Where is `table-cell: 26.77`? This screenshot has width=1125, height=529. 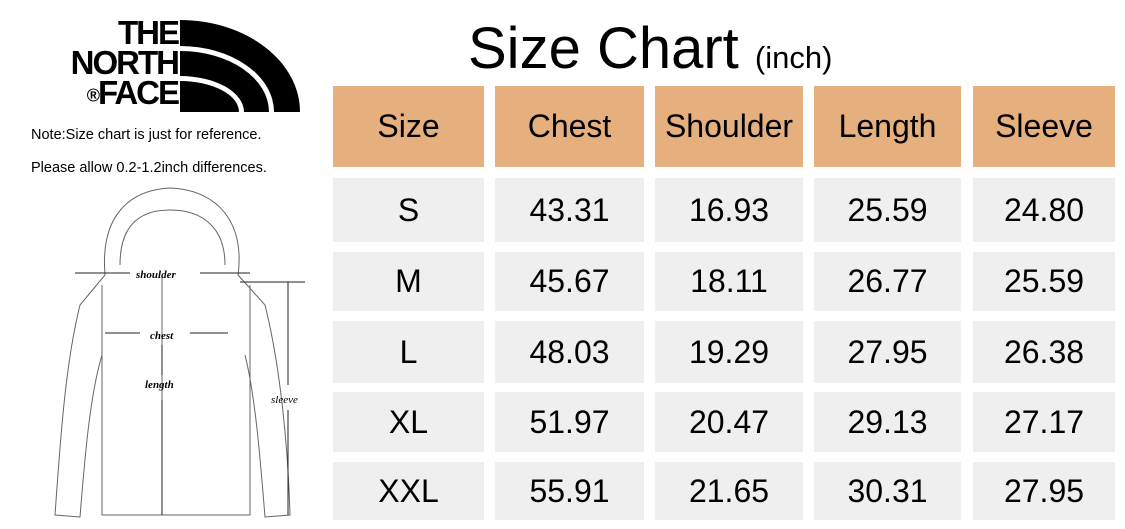
table-cell: 26.77 is located at coordinates (887, 281).